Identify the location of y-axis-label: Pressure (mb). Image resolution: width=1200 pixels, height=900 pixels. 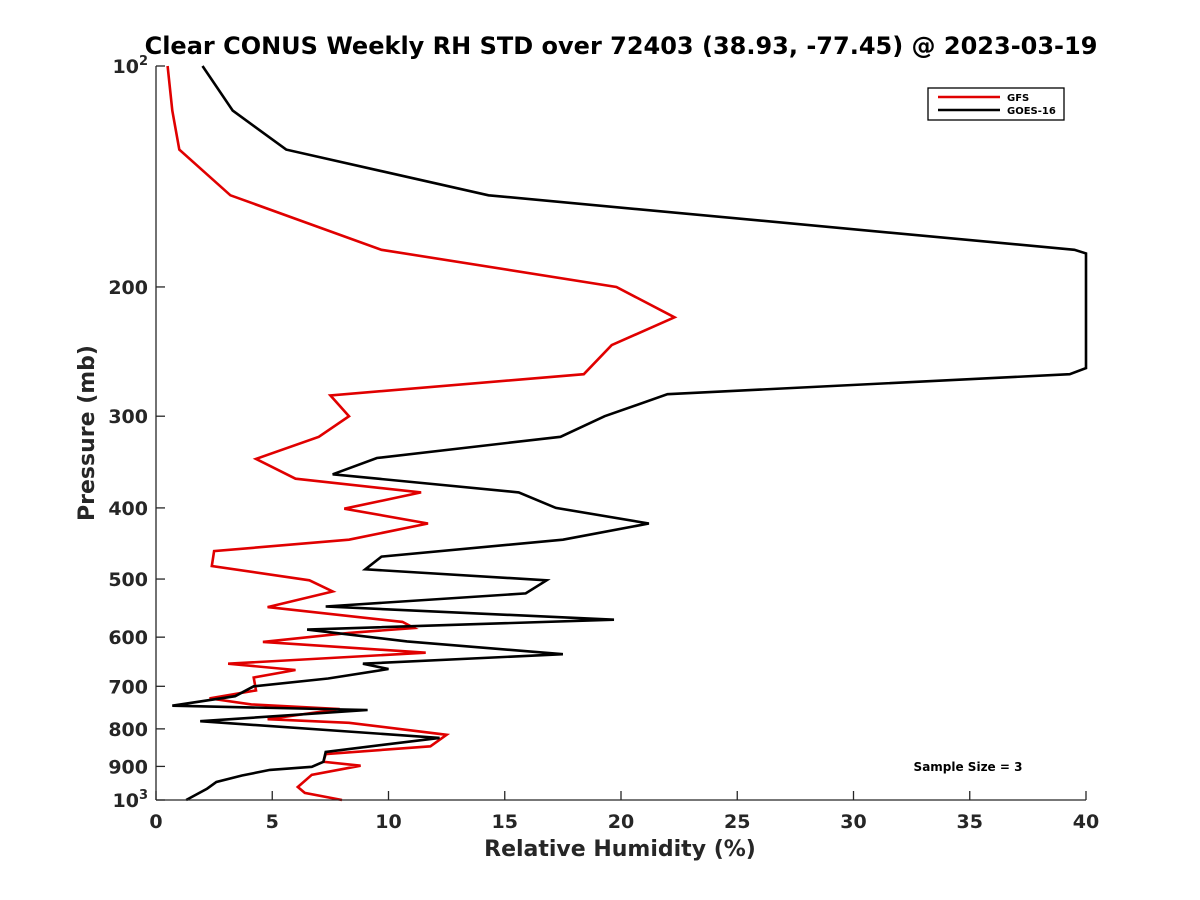
(87, 433).